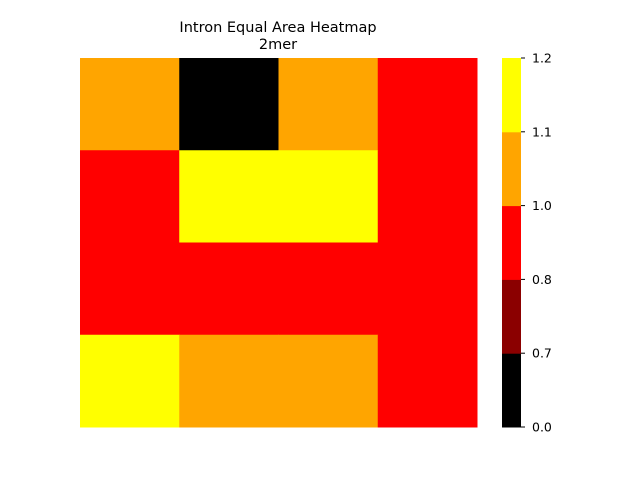 The height and width of the screenshot is (484, 640). What do you see at coordinates (527, 243) in the screenshot?
I see `colorbar: 0.0 0.7 0.8 1.0 1.1 1.2` at bounding box center [527, 243].